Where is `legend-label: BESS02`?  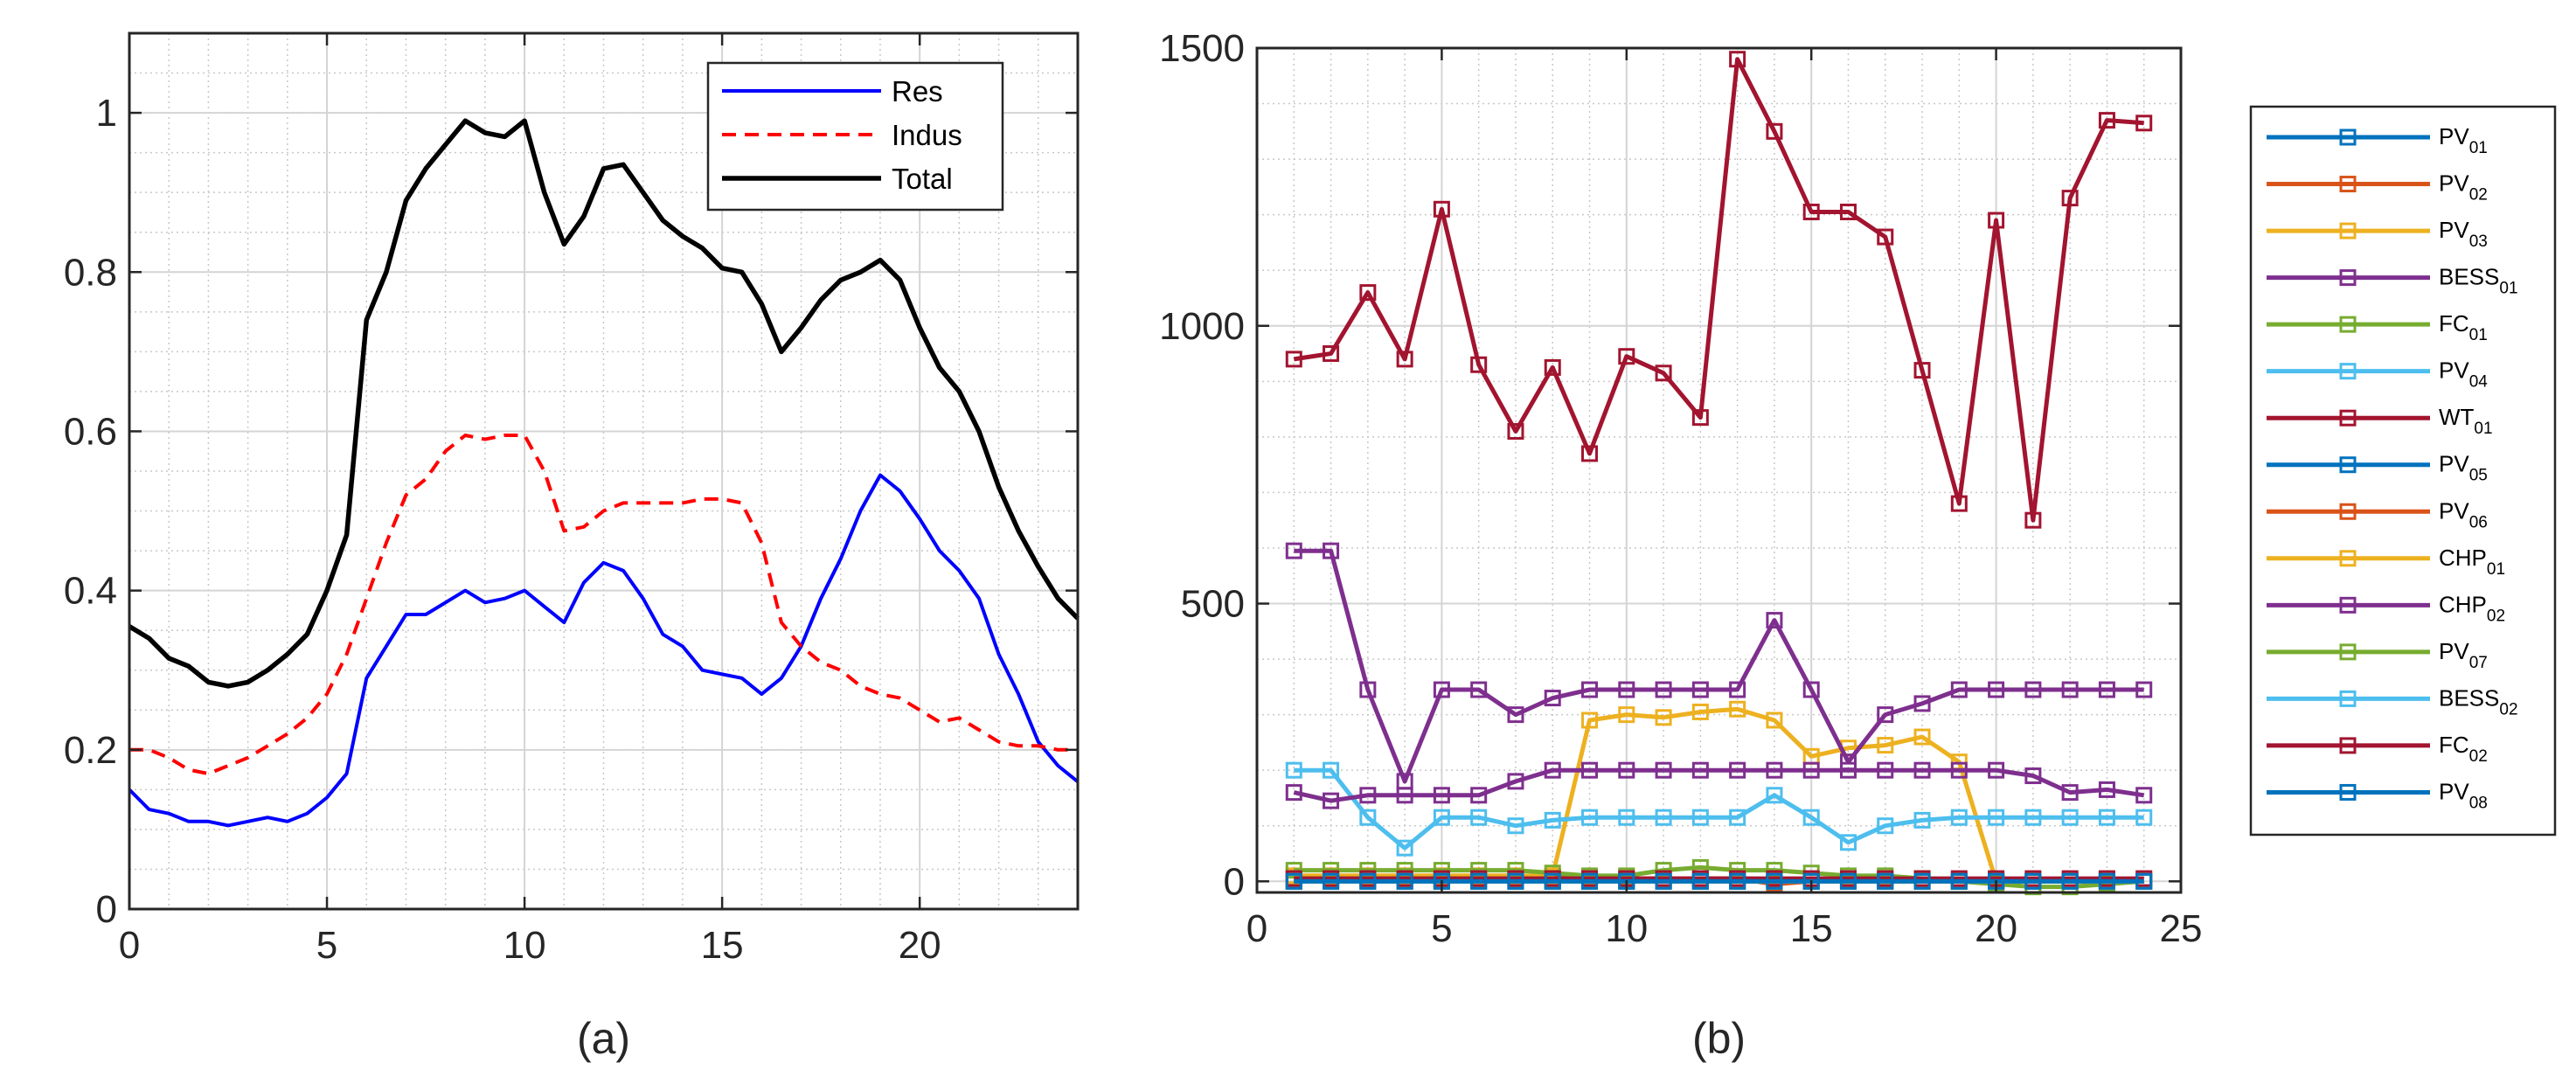 legend-label: BESS02 is located at coordinates (2478, 701).